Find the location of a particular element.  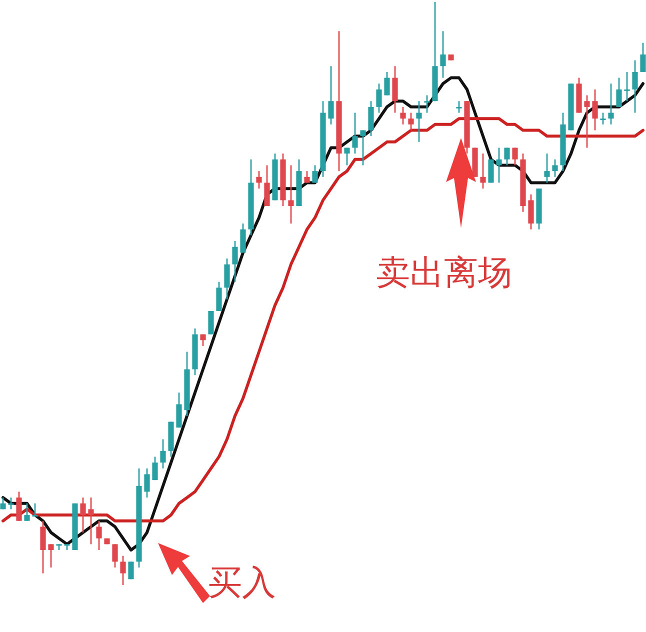

annotation: 卖出离场 is located at coordinates (444, 273).